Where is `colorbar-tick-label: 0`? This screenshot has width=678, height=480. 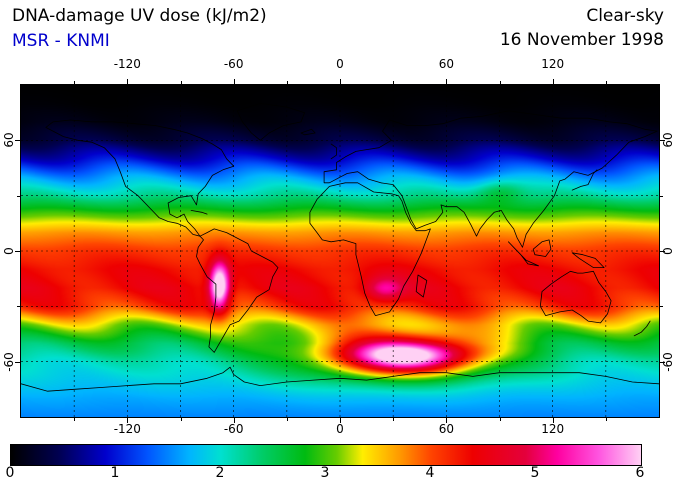
colorbar-tick-label: 0 is located at coordinates (10, 472).